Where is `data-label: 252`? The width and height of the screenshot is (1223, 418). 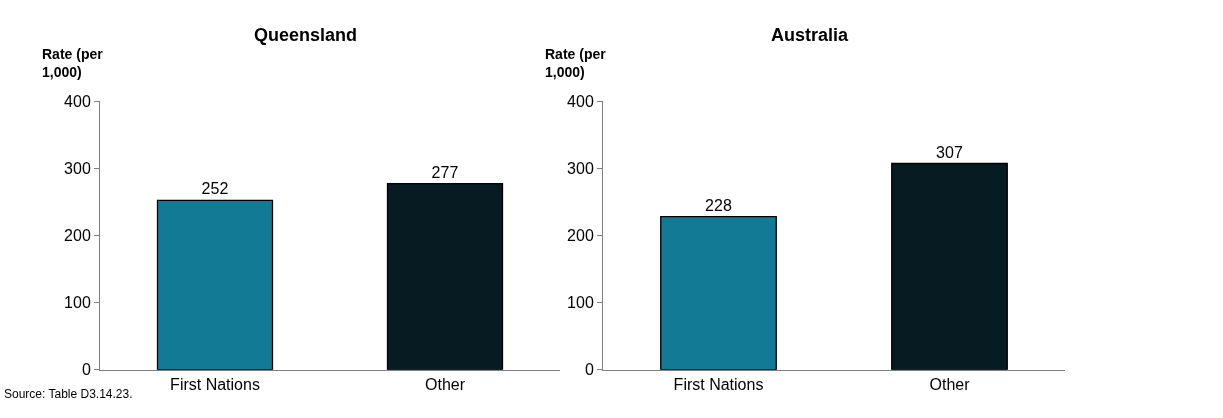 data-label: 252 is located at coordinates (215, 189).